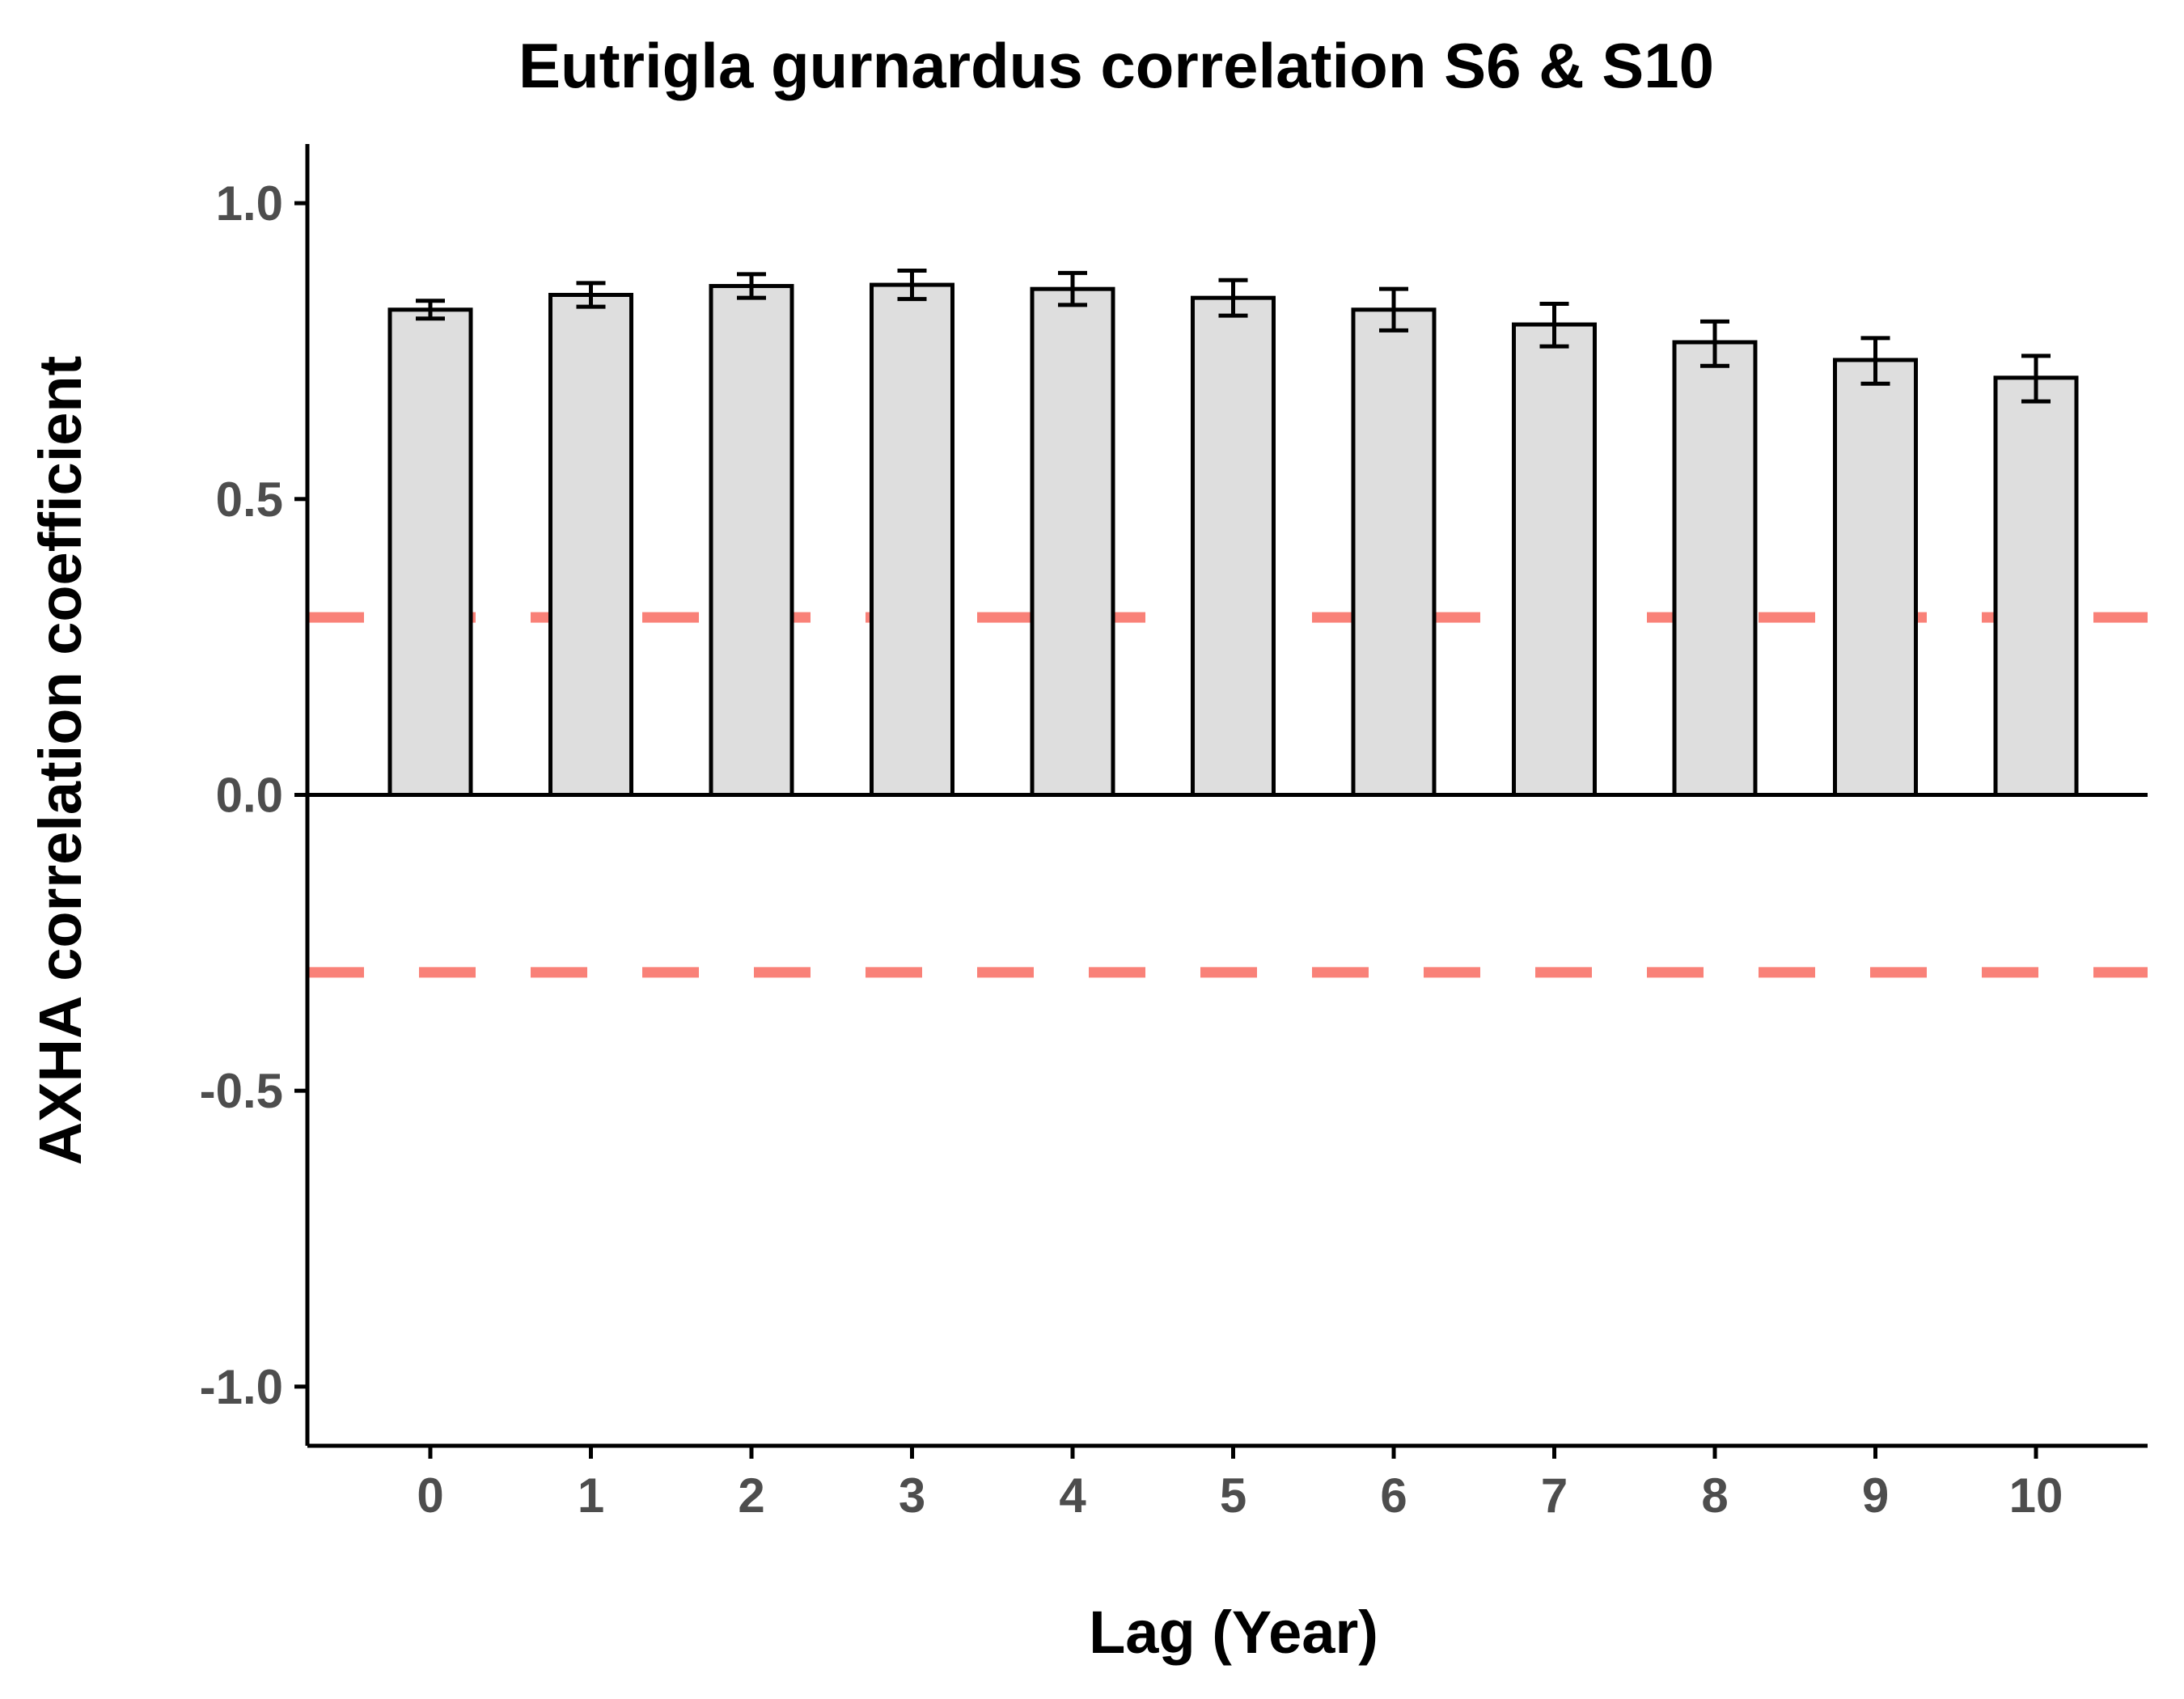 This screenshot has width=2184, height=1699. Describe the element at coordinates (751, 1495) in the screenshot. I see `x-tick-label: 2` at that location.